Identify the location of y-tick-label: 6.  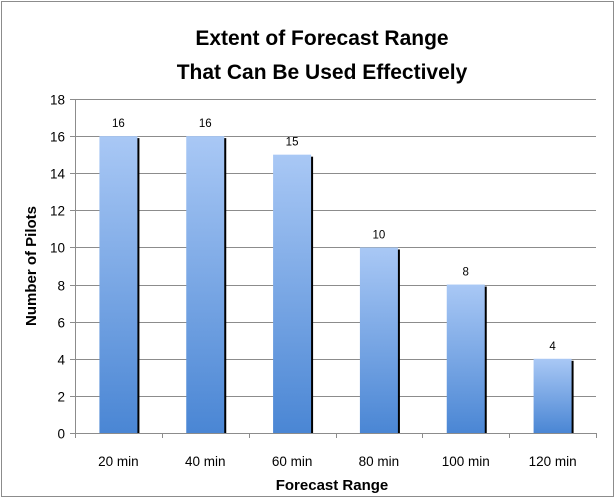
(61, 323).